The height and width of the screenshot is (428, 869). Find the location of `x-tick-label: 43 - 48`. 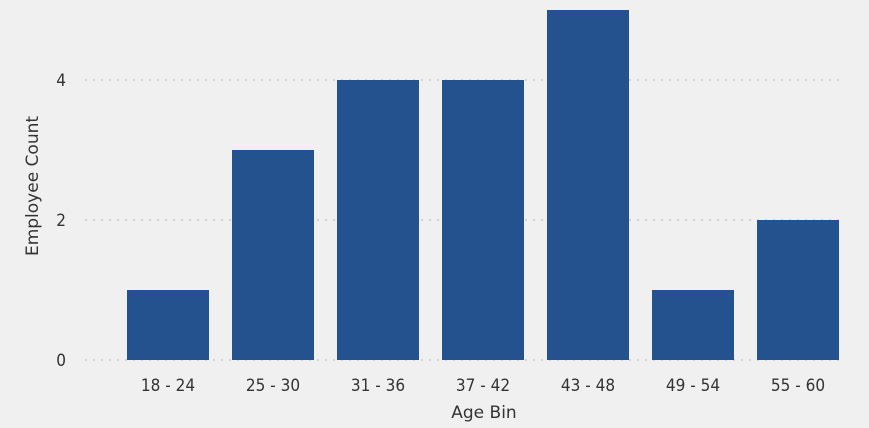

x-tick-label: 43 - 48 is located at coordinates (588, 386).